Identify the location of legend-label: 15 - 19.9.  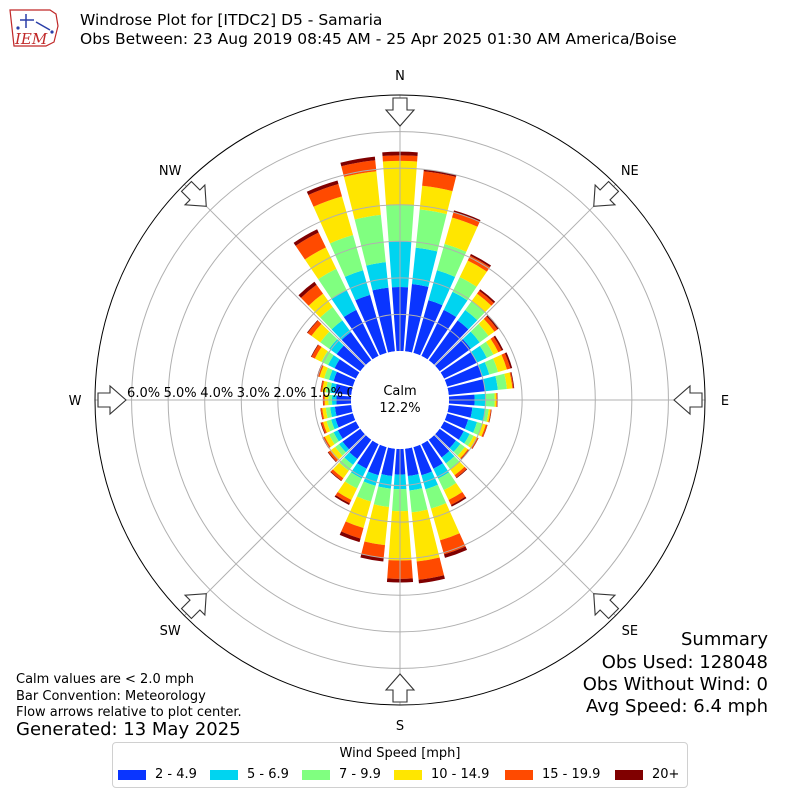
(571, 774).